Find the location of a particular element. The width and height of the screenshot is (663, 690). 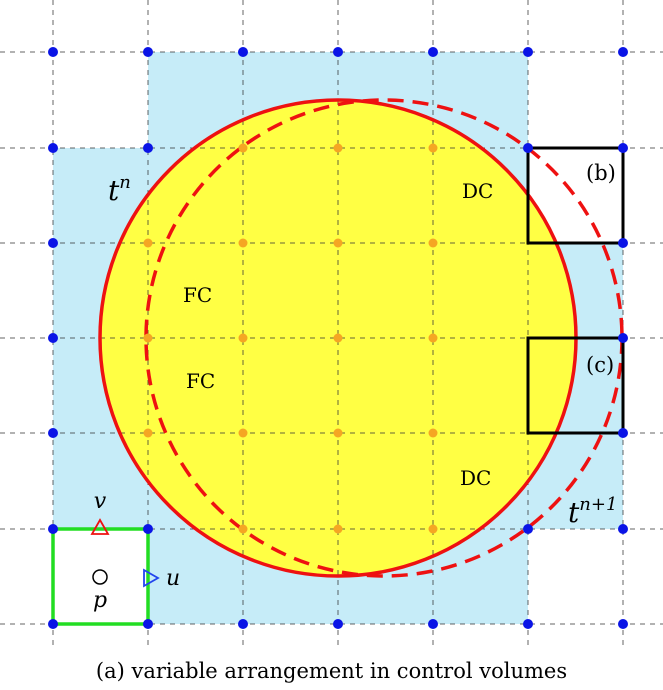

label-t-n1: tn+1 is located at coordinates (592, 511).